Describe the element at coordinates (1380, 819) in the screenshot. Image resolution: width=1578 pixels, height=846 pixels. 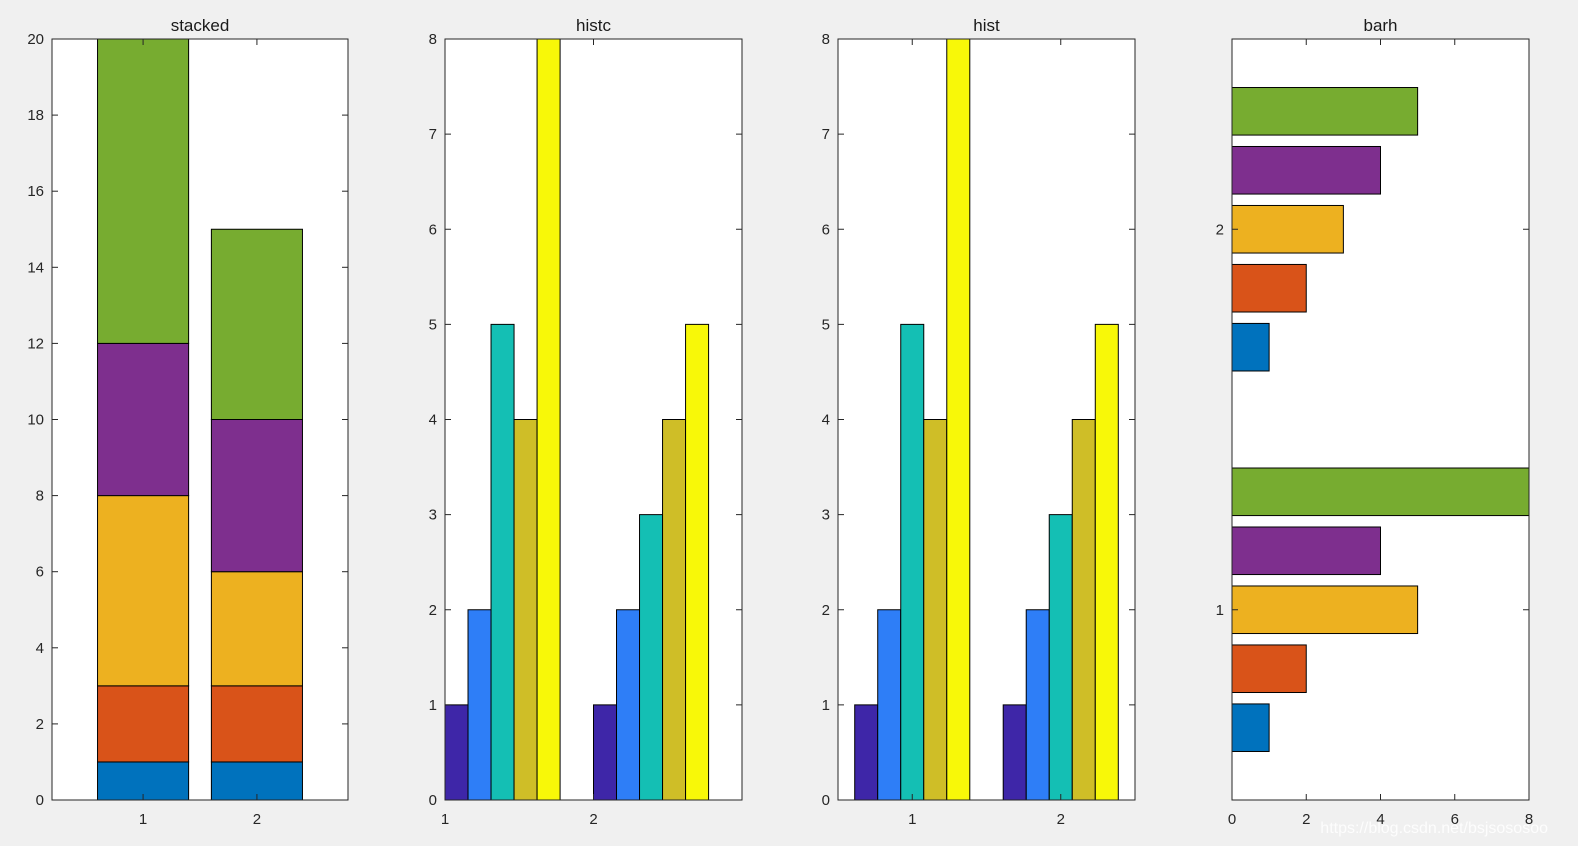
I see `x-tick-label: 4` at that location.